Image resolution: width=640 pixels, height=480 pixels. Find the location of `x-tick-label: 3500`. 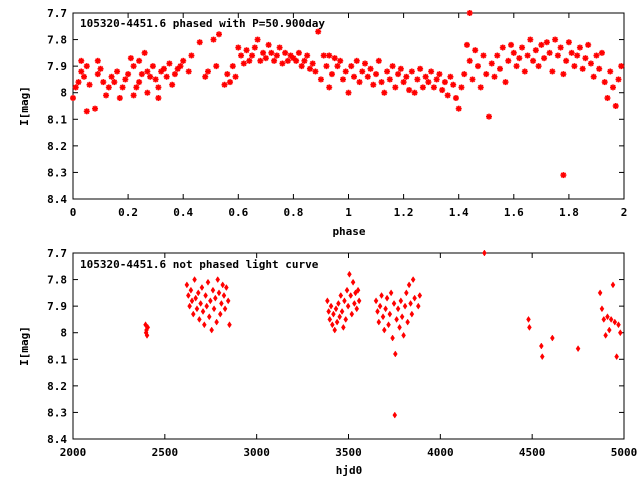

x-tick-label: 3500 is located at coordinates (348, 452).